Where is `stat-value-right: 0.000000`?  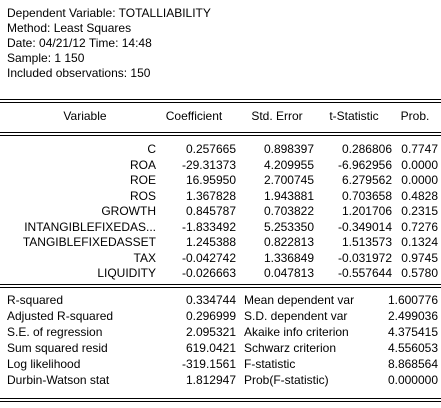
stat-value-right: 0.000000 is located at coordinates (412, 380).